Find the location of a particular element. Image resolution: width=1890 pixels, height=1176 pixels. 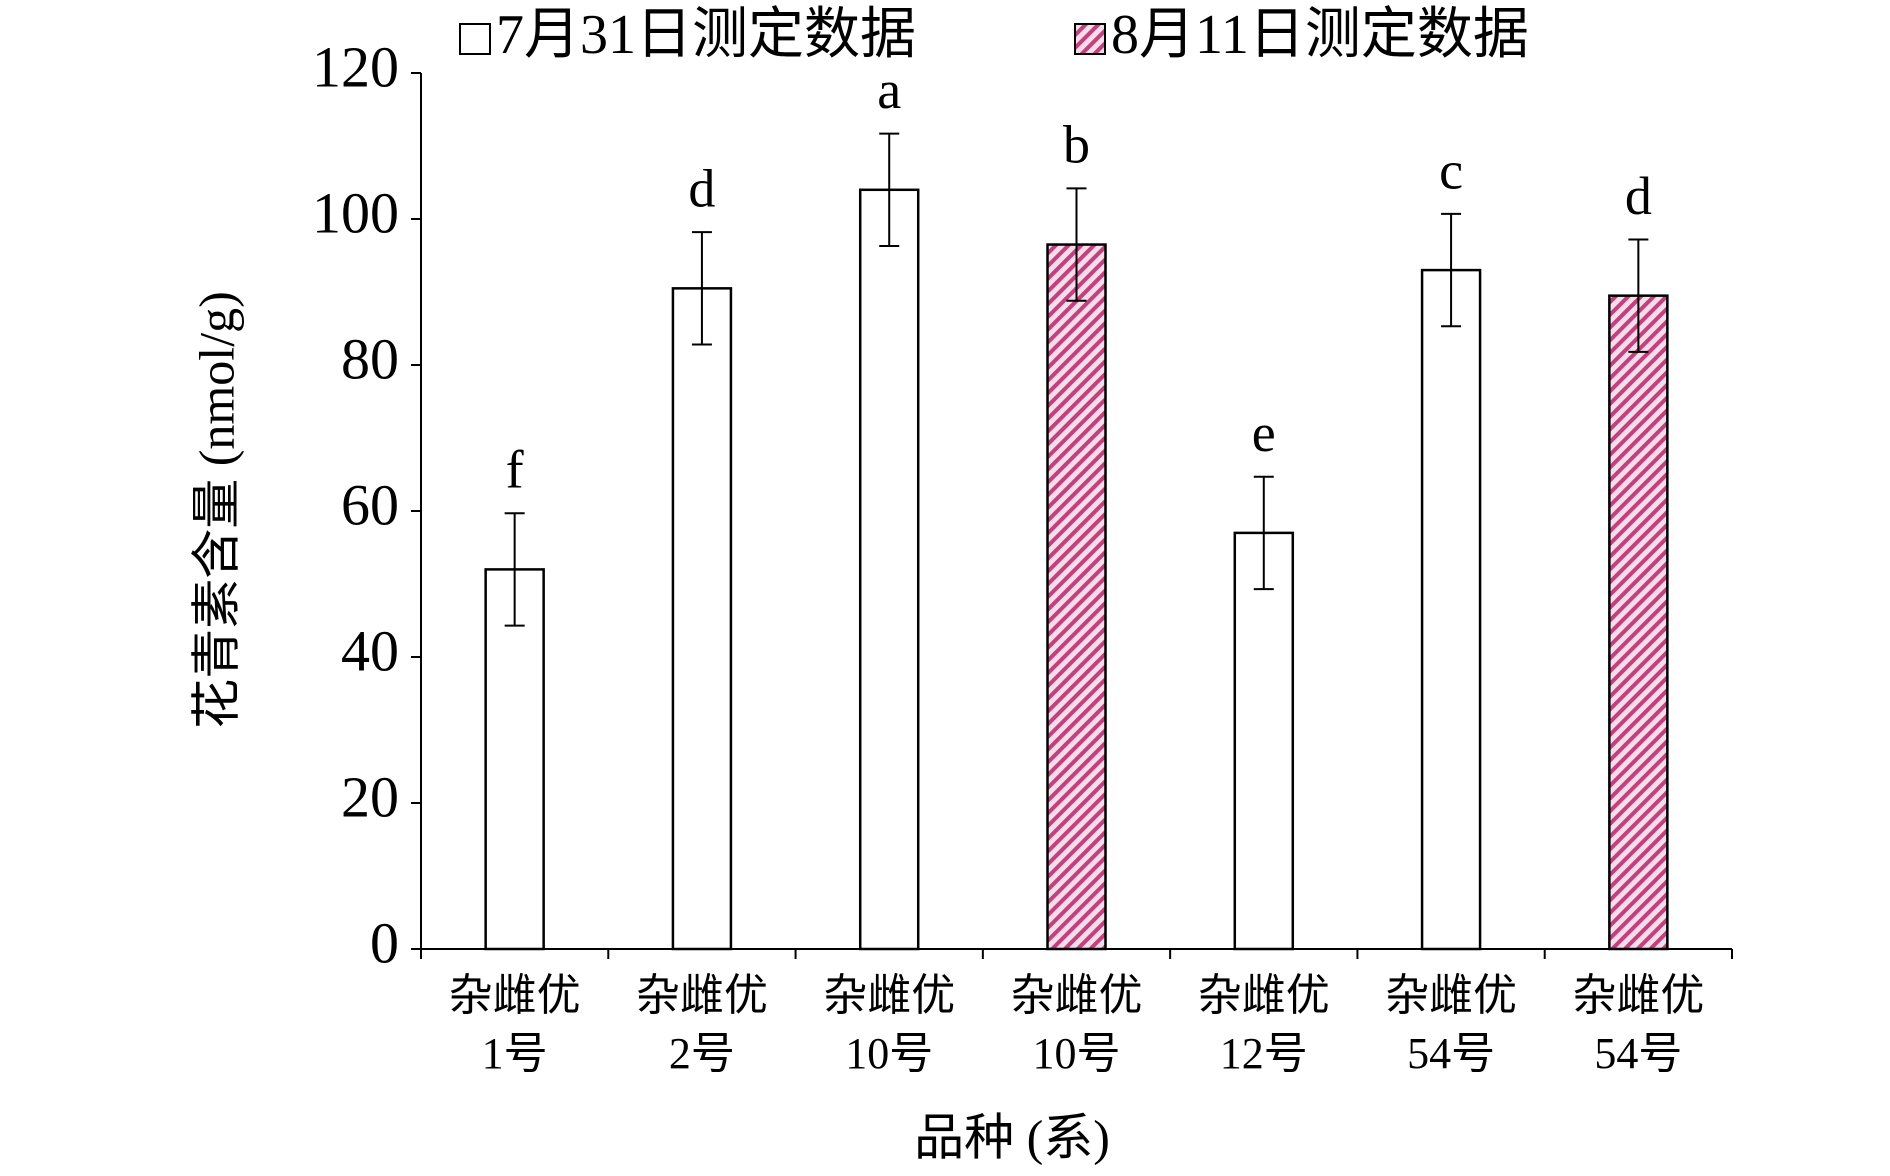

y-tick-label: 20 is located at coordinates (370, 796).